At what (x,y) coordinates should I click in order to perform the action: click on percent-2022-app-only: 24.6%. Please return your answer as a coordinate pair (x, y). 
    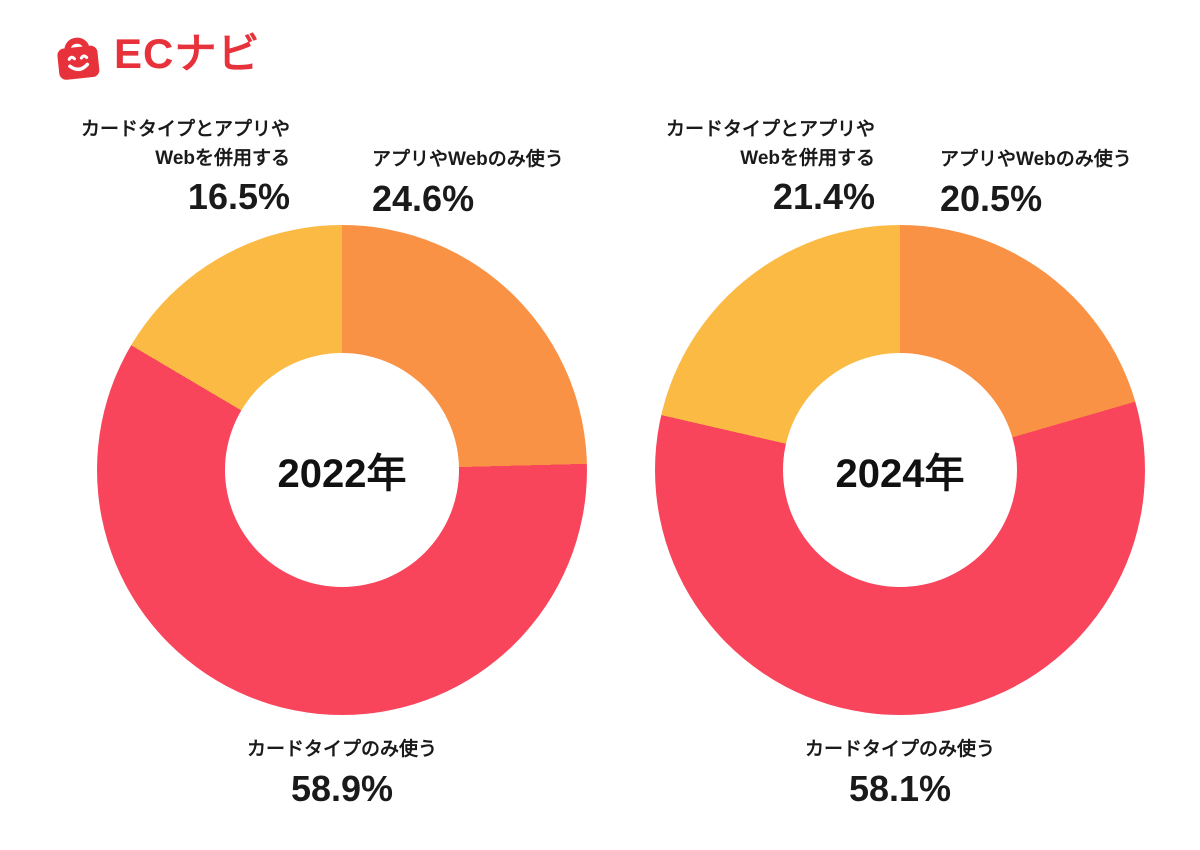
    Looking at the image, I should click on (423, 198).